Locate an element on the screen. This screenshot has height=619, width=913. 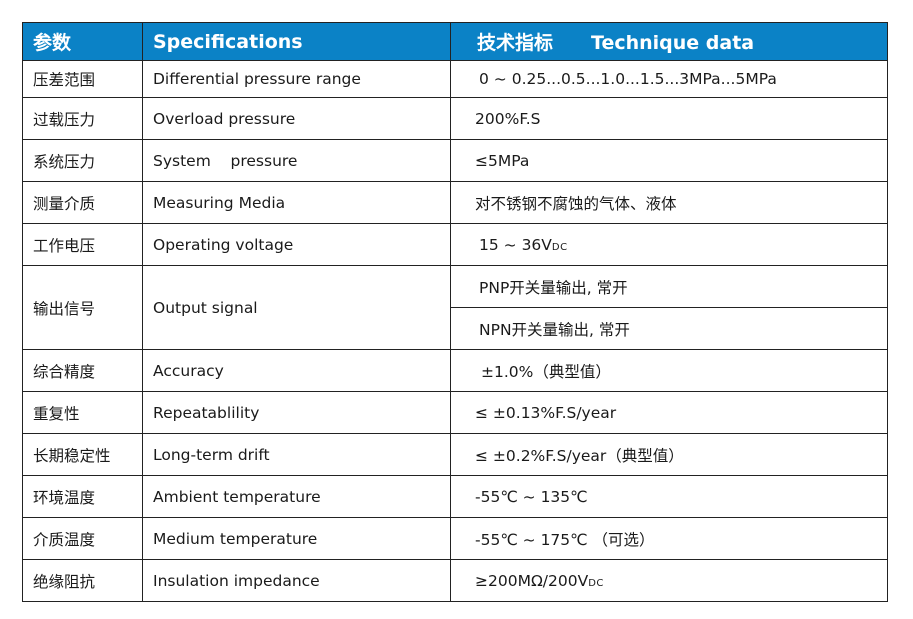
table-row: 重复性 Repeatablility ≤ ±0.13%F.S/year is located at coordinates (455, 412).